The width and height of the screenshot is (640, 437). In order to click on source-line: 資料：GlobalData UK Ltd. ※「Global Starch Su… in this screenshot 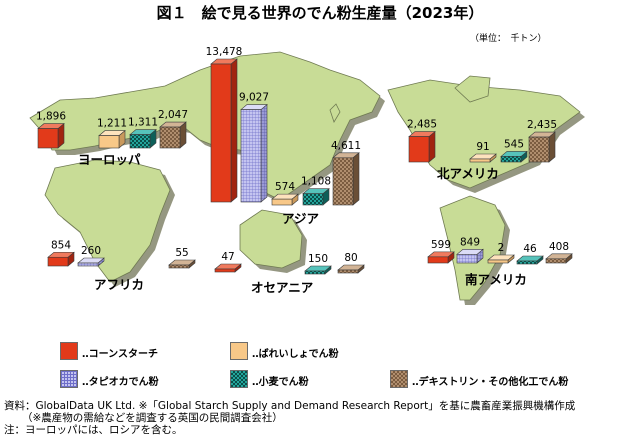, I will do `click(290, 406)`.